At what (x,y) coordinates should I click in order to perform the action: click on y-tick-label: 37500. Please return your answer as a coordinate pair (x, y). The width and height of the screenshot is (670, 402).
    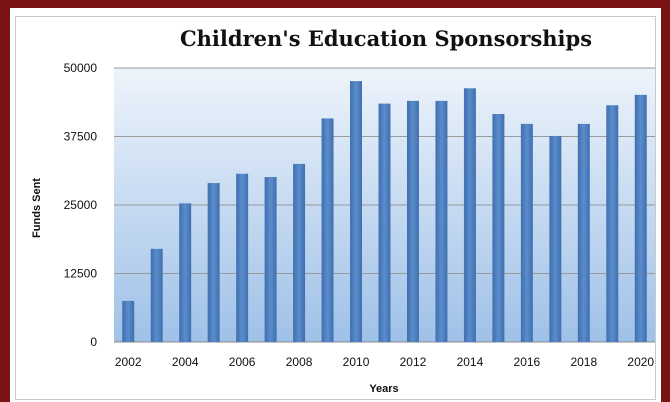
    Looking at the image, I should click on (81, 137).